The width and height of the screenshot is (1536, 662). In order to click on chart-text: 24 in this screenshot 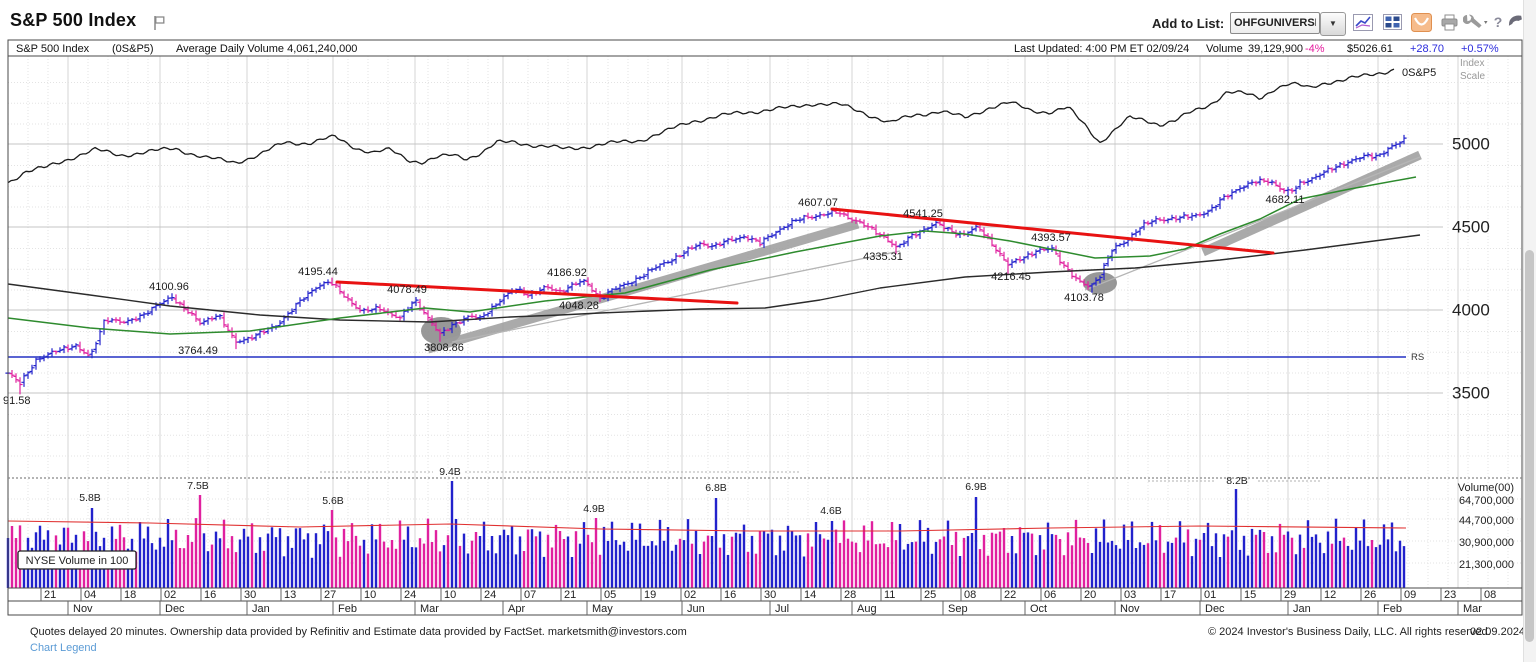, I will do `click(410, 595)`.